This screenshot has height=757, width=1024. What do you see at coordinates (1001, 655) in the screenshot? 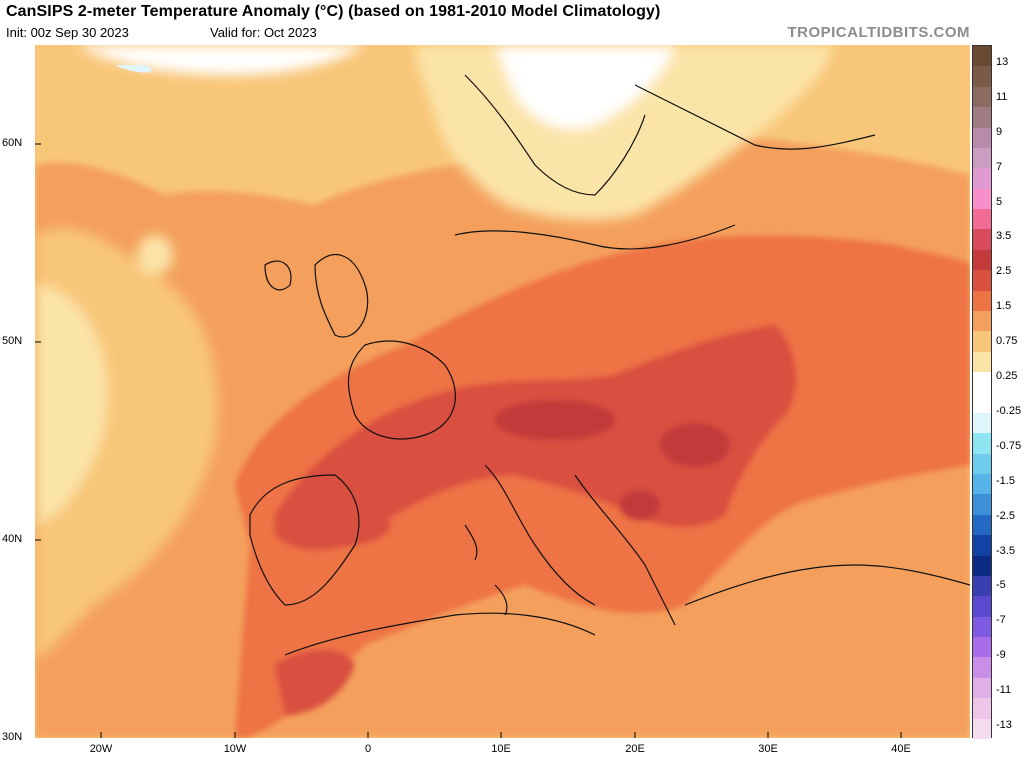
I see `colorbar-label: -9` at bounding box center [1001, 655].